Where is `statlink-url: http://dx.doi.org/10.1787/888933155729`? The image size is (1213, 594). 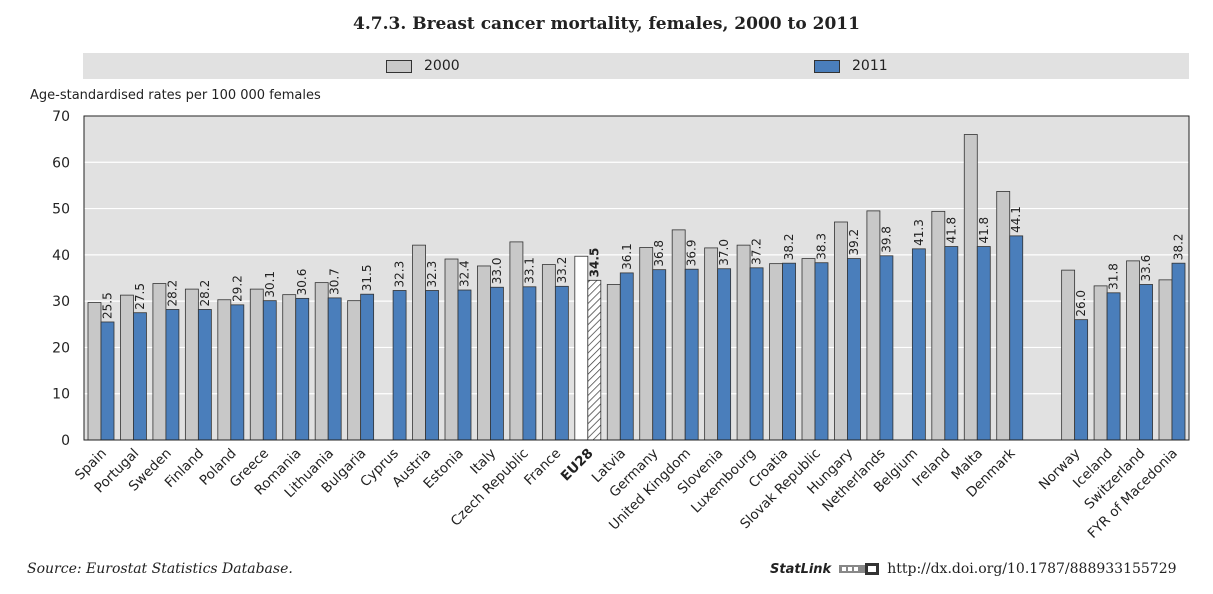 statlink-url: http://dx.doi.org/10.1787/888933155729 is located at coordinates (1032, 569).